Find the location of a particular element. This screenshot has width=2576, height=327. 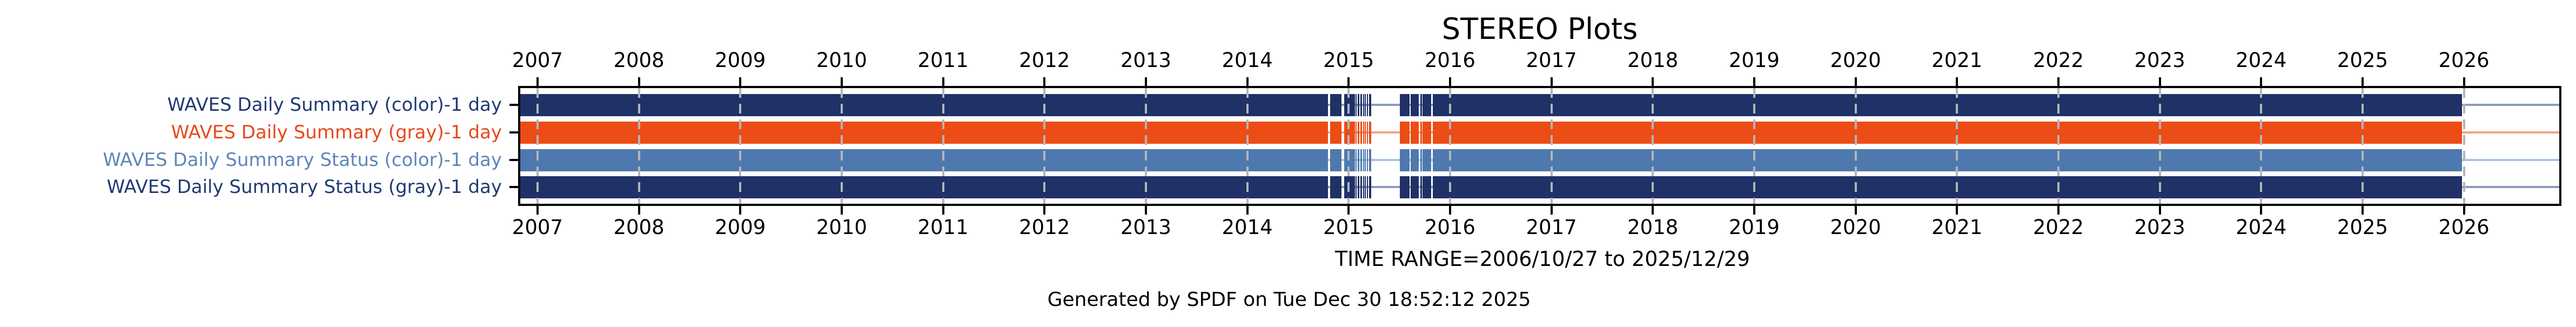

bottom-year-label: 2010 is located at coordinates (841, 227).